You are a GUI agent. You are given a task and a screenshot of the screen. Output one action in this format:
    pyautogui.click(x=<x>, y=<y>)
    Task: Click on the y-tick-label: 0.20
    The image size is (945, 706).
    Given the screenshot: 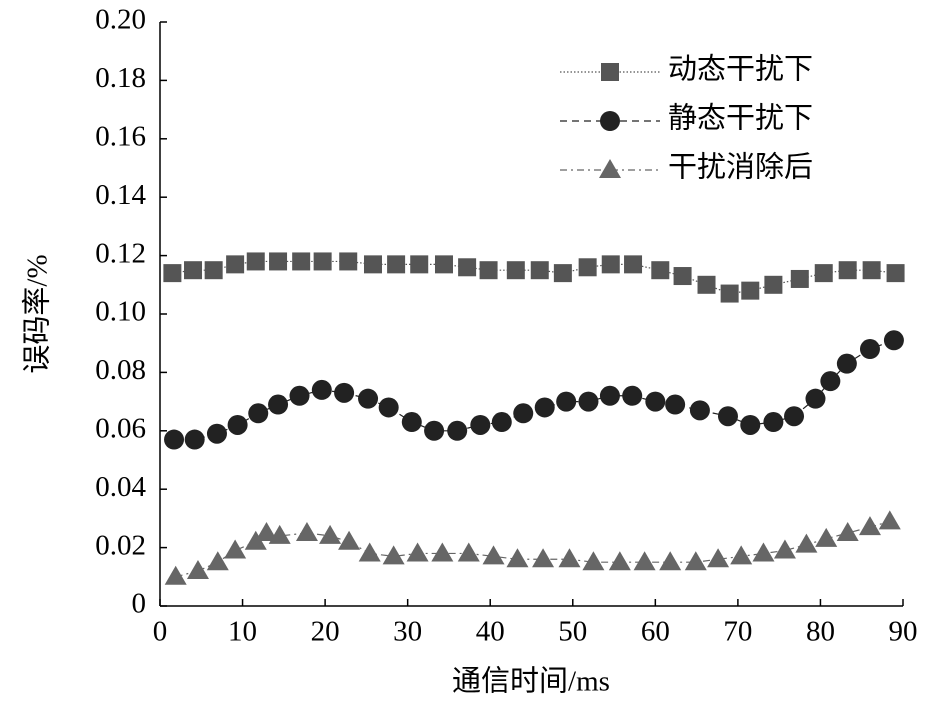 What is the action you would take?
    pyautogui.click(x=120, y=20)
    